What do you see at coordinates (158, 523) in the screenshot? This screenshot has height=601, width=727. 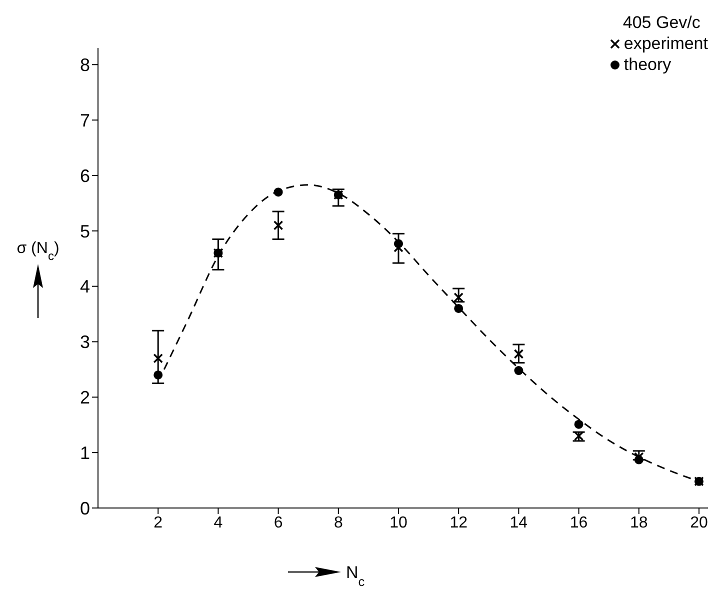 I see `x-tick-label: 2` at bounding box center [158, 523].